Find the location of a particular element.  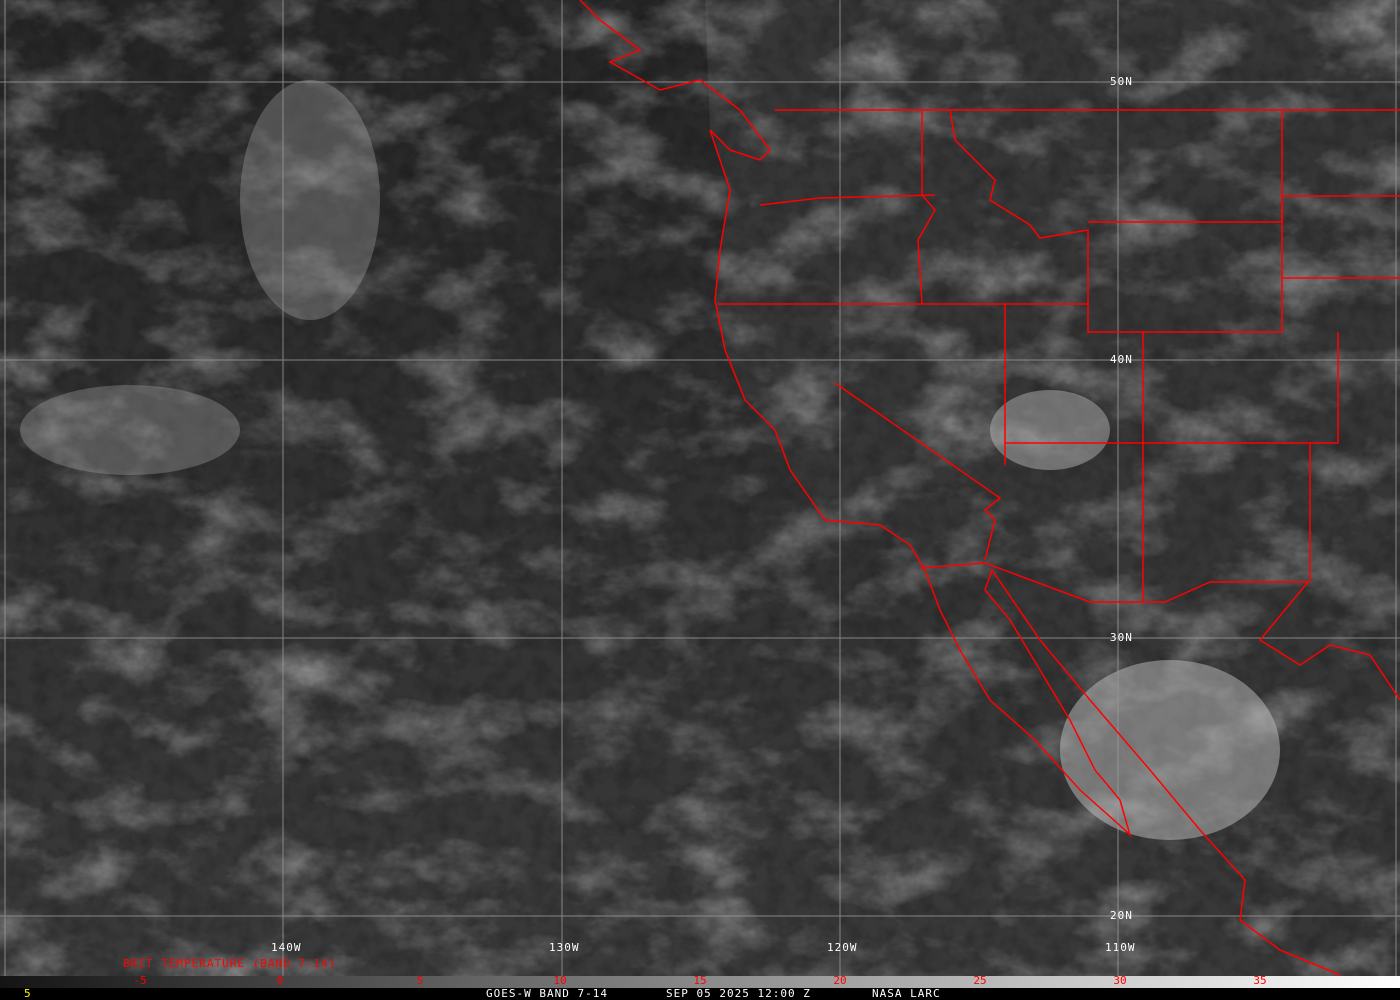

product-label: GOES-W BAND 7-14 is located at coordinates (547, 993).